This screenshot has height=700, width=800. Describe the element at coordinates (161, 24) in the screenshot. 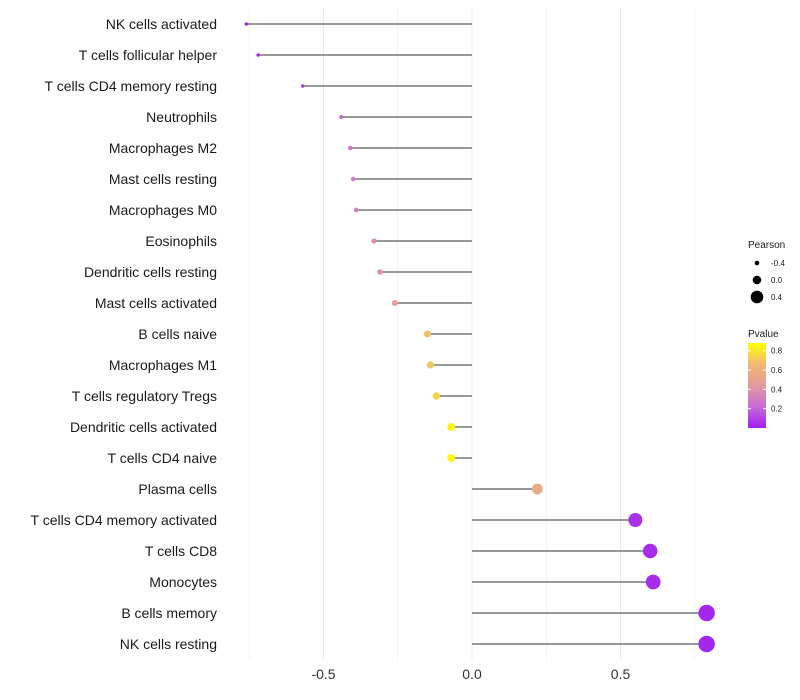

I see `category-label: NK cells activated` at that location.